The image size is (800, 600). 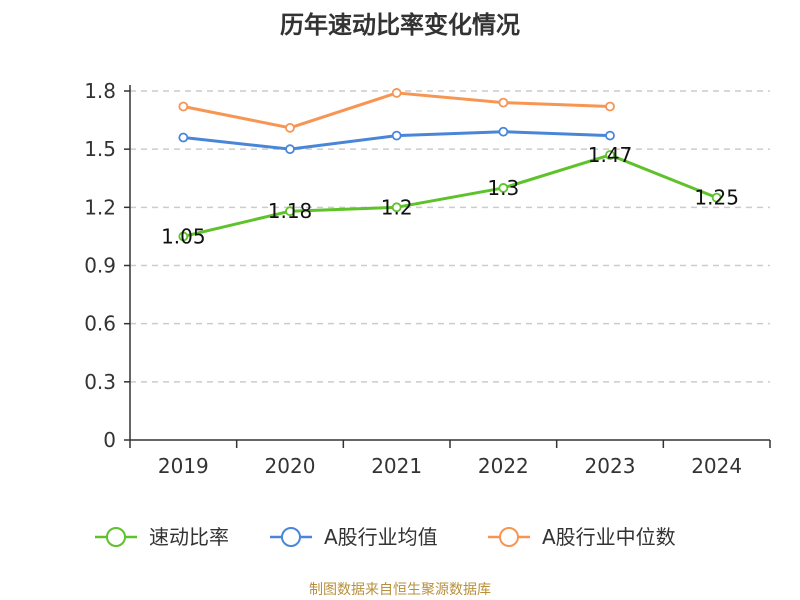 I want to click on x-tick-label: 2023, so click(x=610, y=466).